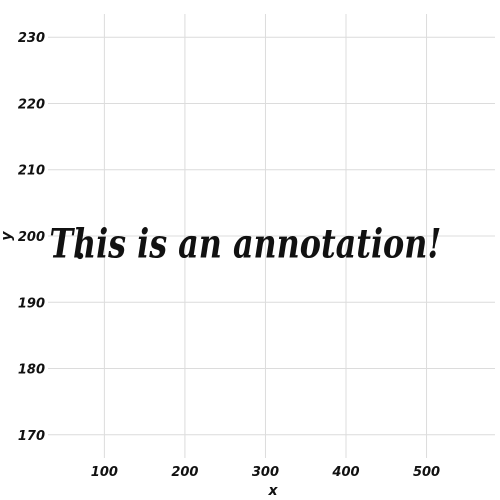  Describe the element at coordinates (31, 370) in the screenshot. I see `y-tick-label: 180` at that location.